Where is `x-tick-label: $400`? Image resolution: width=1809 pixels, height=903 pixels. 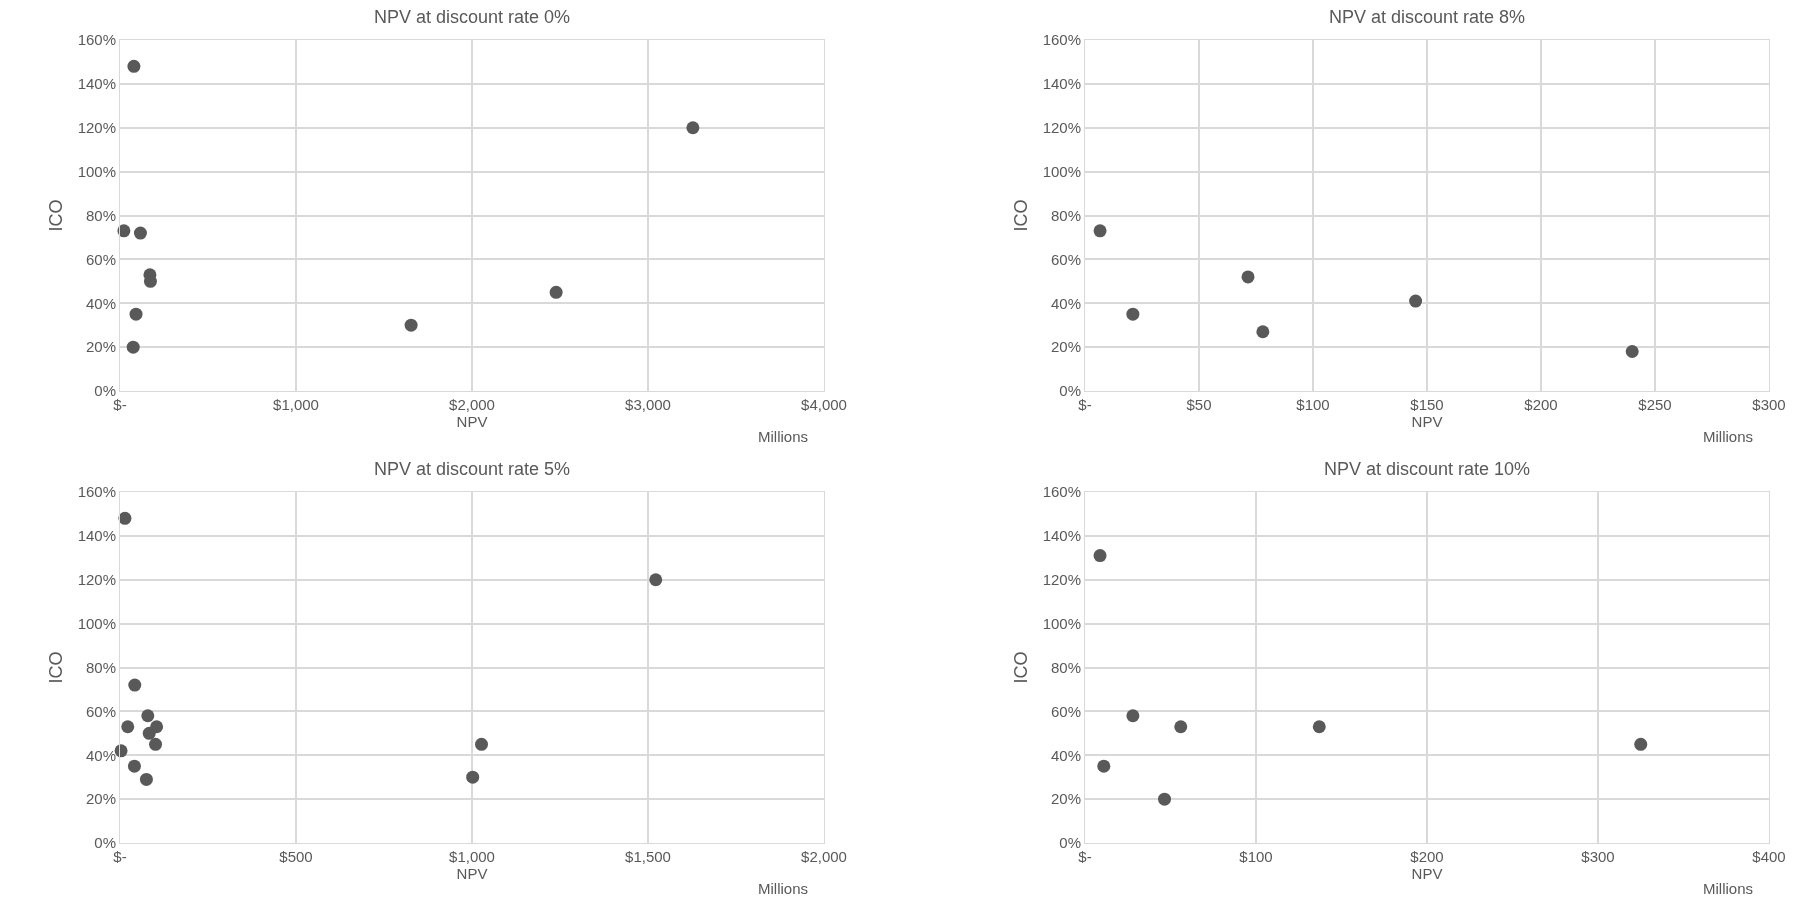
x-tick-label: $400 is located at coordinates (1769, 856).